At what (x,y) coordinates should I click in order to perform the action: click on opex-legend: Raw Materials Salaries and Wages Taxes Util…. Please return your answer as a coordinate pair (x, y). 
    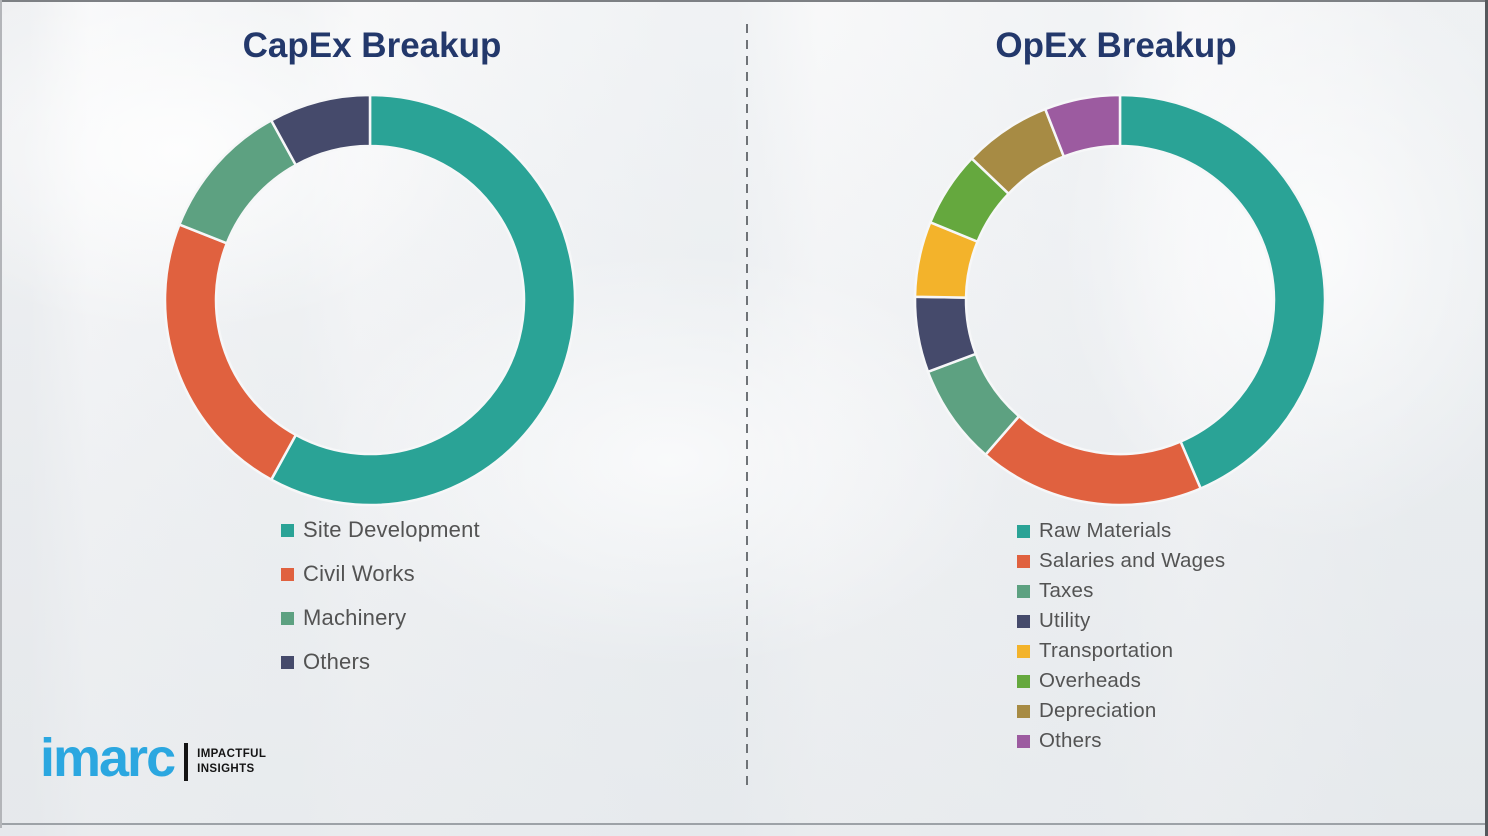
    Looking at the image, I should click on (1121, 636).